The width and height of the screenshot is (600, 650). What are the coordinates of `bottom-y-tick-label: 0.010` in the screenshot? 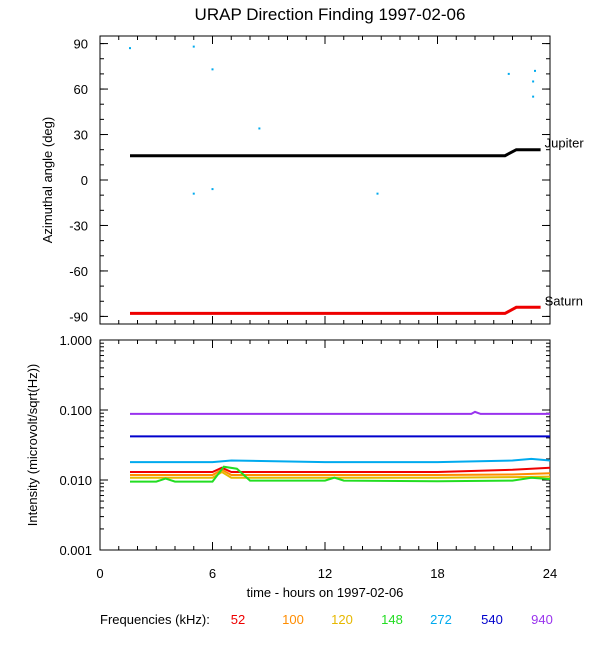 It's located at (75, 480).